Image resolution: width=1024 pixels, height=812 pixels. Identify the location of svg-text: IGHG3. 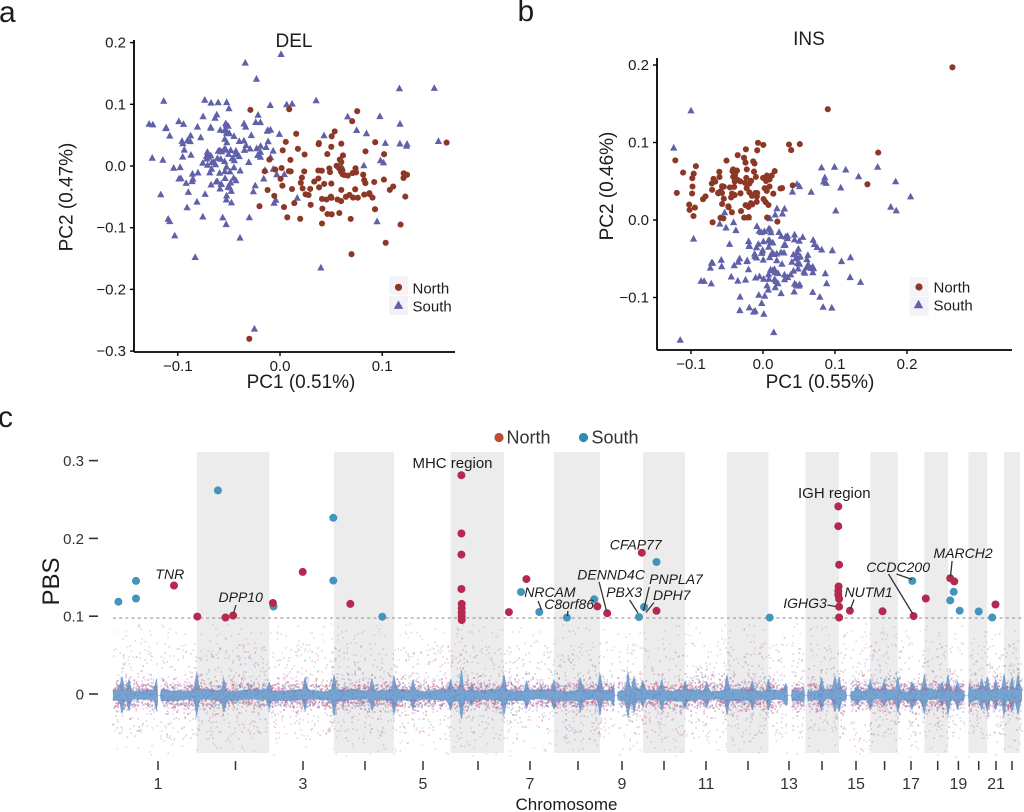
(805, 603).